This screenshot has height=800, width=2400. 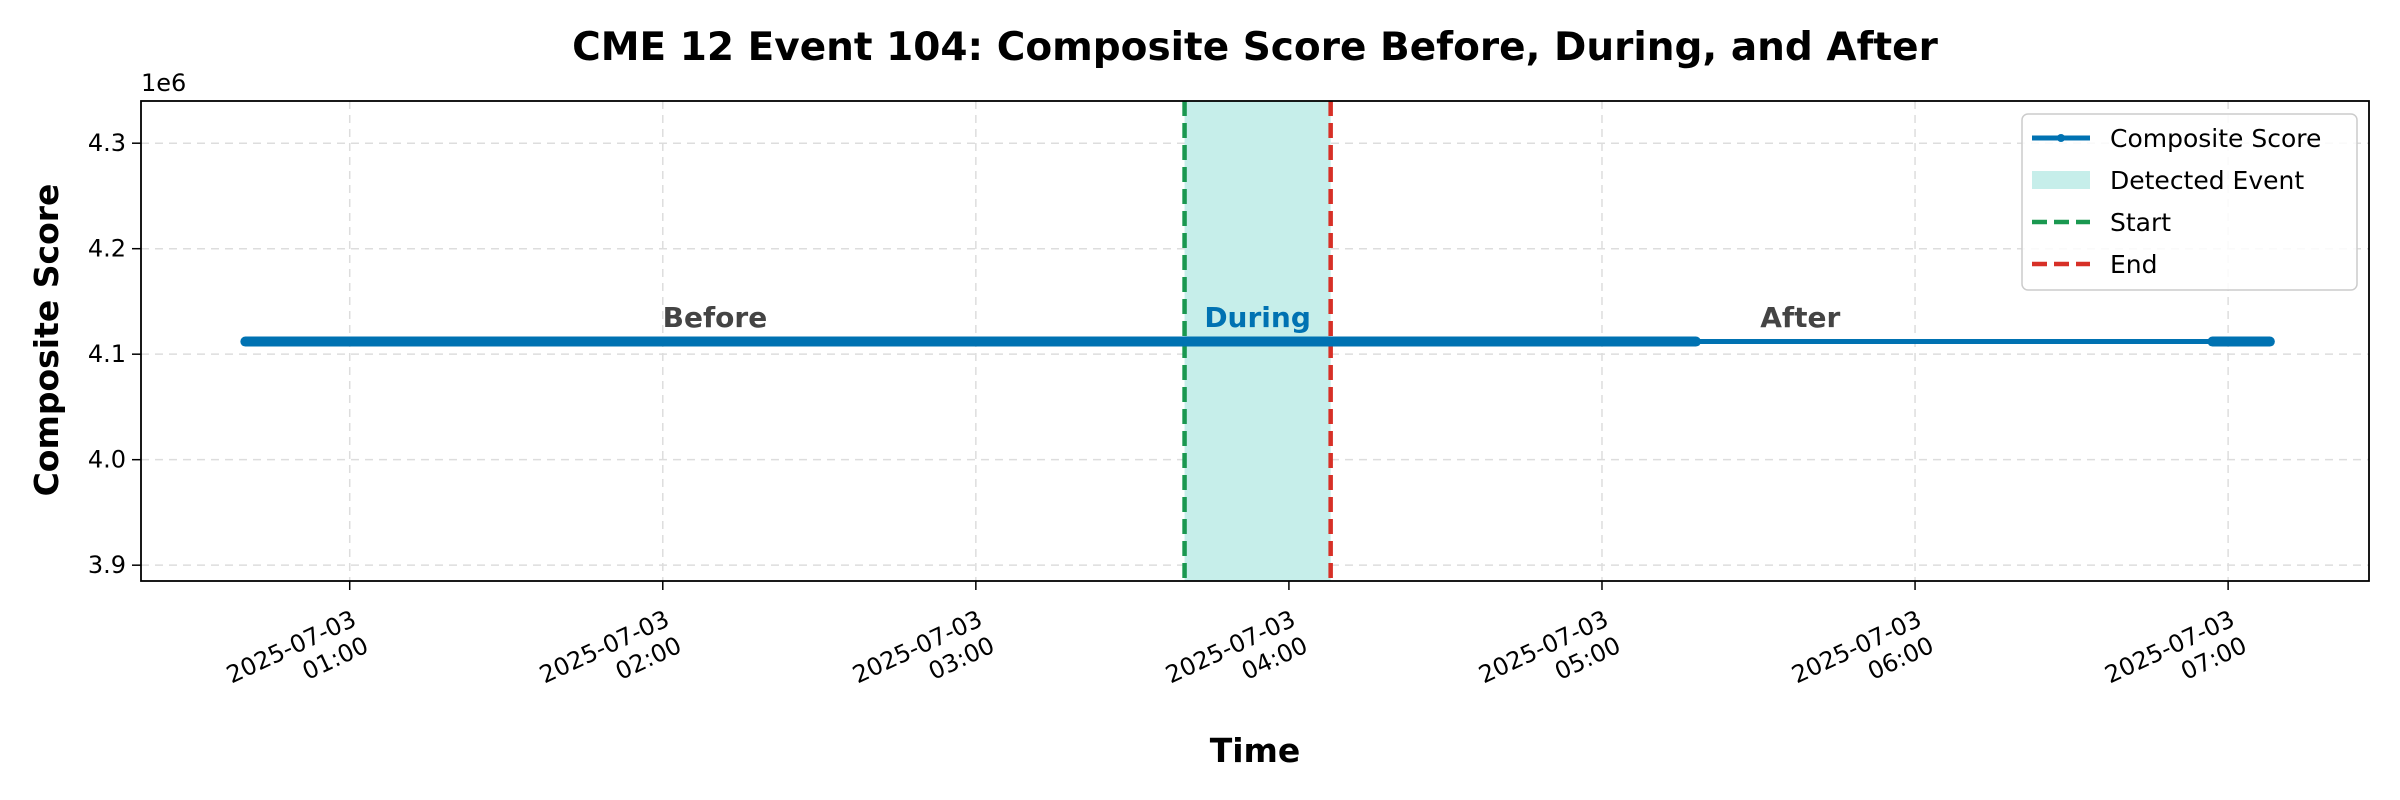 I want to click on legend-label-start: Start, so click(x=2140, y=222).